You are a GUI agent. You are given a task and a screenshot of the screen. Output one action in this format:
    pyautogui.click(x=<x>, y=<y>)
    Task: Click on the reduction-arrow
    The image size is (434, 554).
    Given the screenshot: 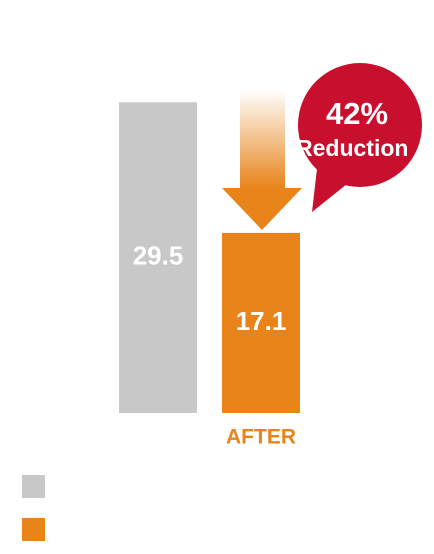 What is the action you would take?
    pyautogui.click(x=262, y=160)
    